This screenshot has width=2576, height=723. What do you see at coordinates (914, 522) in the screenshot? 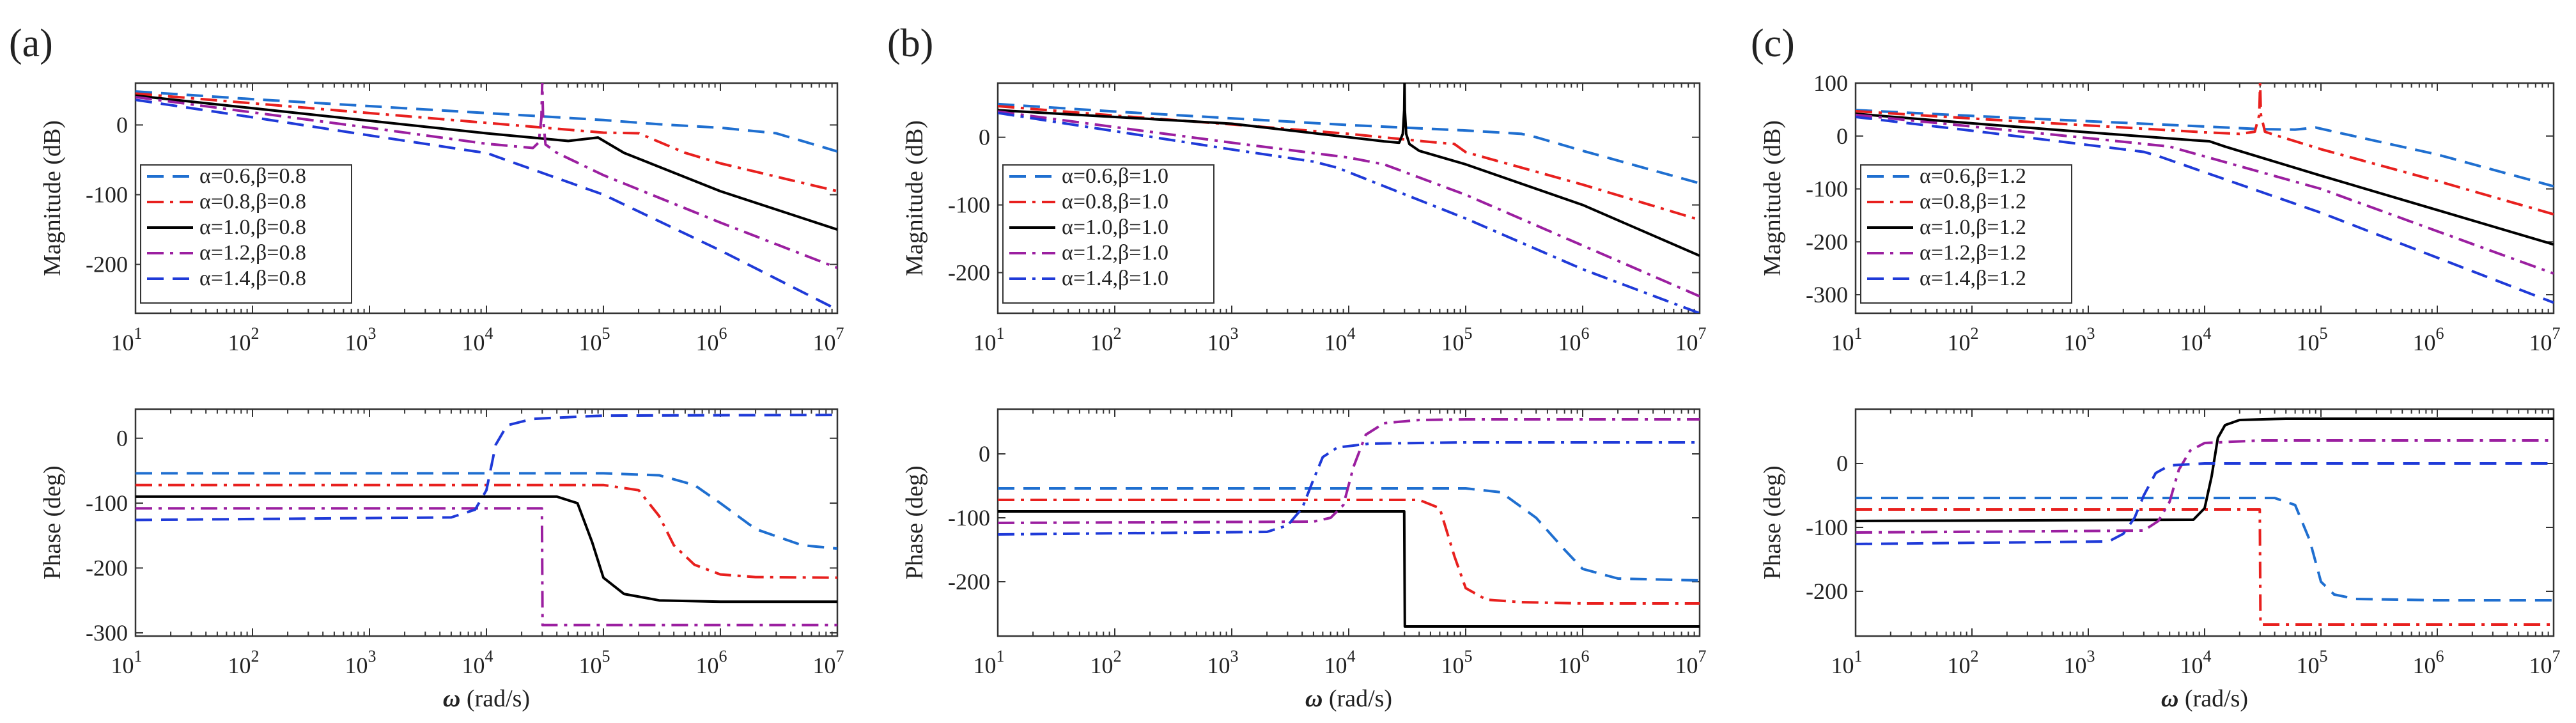
I see `panel-2-phase-ylabel: Phase (deg)` at bounding box center [914, 522].